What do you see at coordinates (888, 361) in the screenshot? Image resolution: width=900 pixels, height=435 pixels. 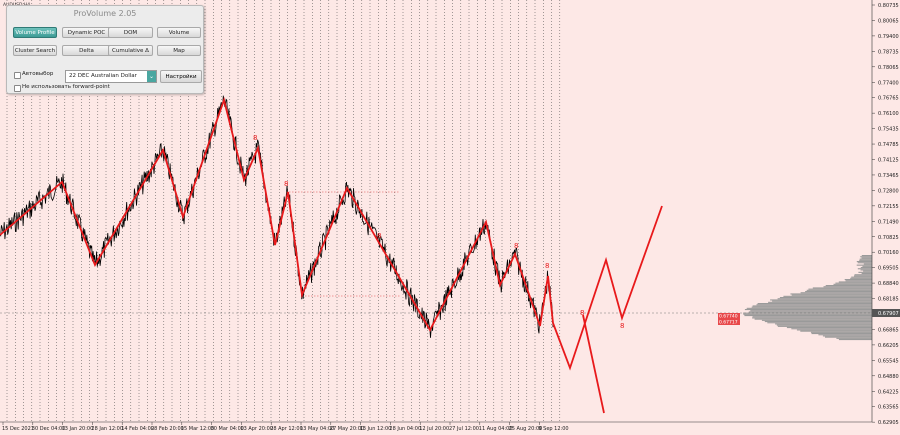 I see `price-tick-label: 0.65545` at bounding box center [888, 361].